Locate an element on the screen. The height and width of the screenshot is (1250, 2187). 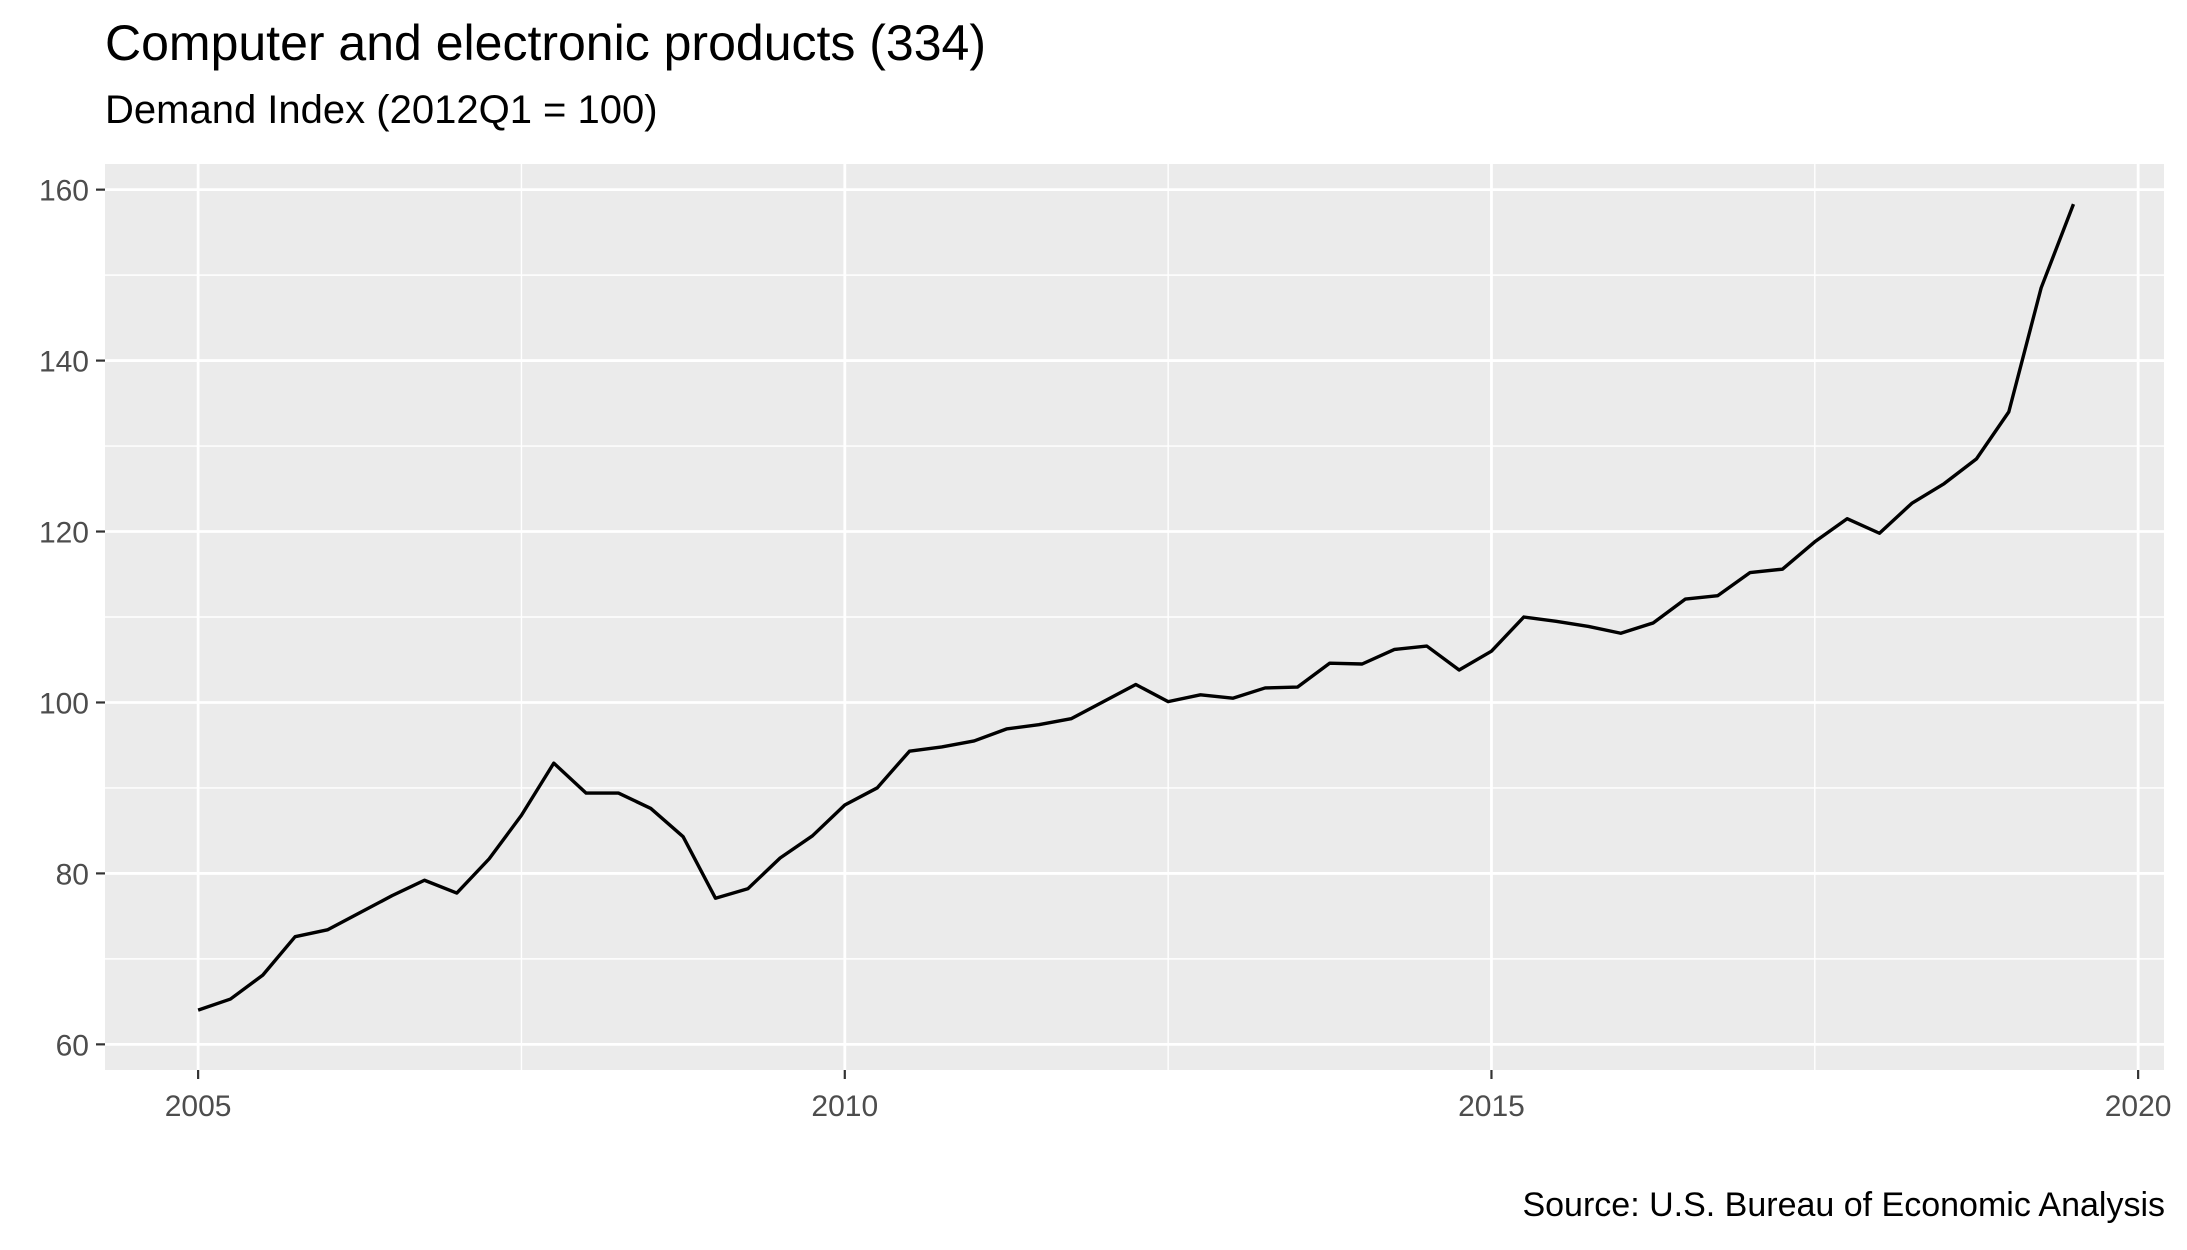
x-tick-label: 2020 is located at coordinates (2138, 1106).